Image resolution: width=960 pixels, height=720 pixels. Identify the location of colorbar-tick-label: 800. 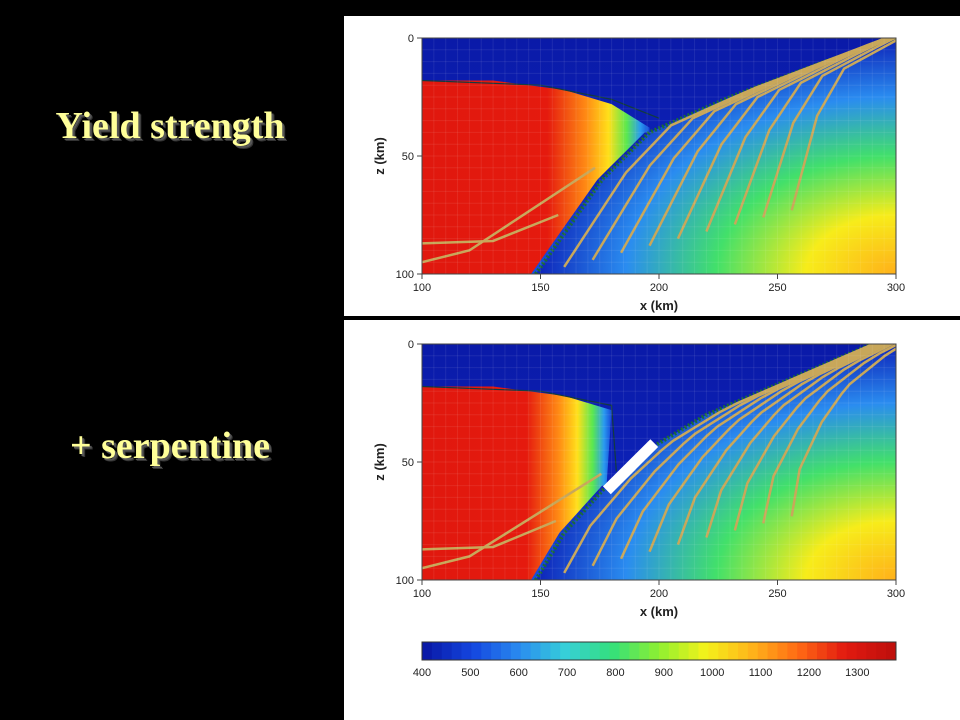
(615, 673).